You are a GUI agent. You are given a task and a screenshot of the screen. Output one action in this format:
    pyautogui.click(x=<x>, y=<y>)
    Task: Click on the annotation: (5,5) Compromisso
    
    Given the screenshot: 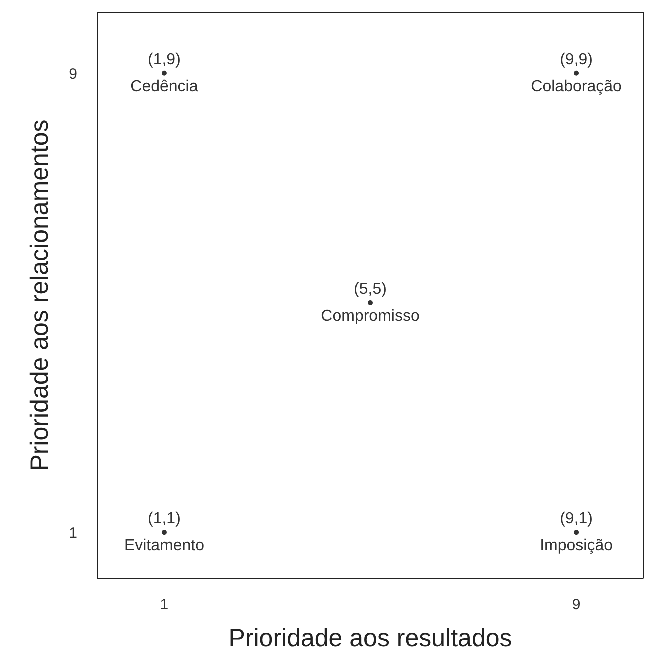 What is the action you would take?
    pyautogui.click(x=370, y=302)
    